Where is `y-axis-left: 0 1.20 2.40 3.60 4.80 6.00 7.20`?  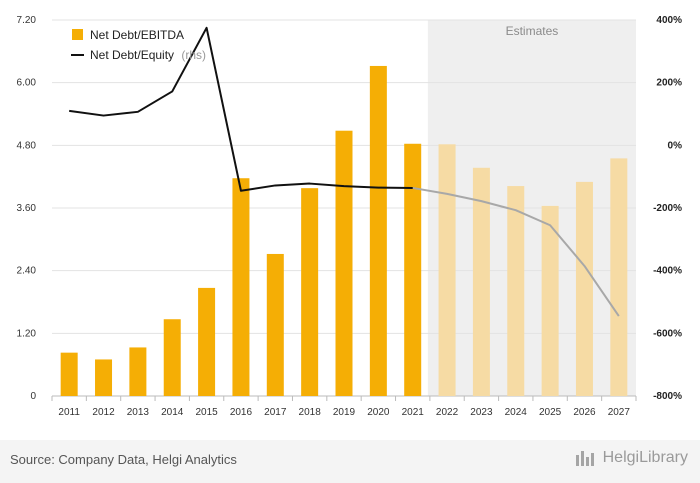 y-axis-left: 0 1.20 2.40 3.60 4.80 6.00 7.20 is located at coordinates (27, 208).